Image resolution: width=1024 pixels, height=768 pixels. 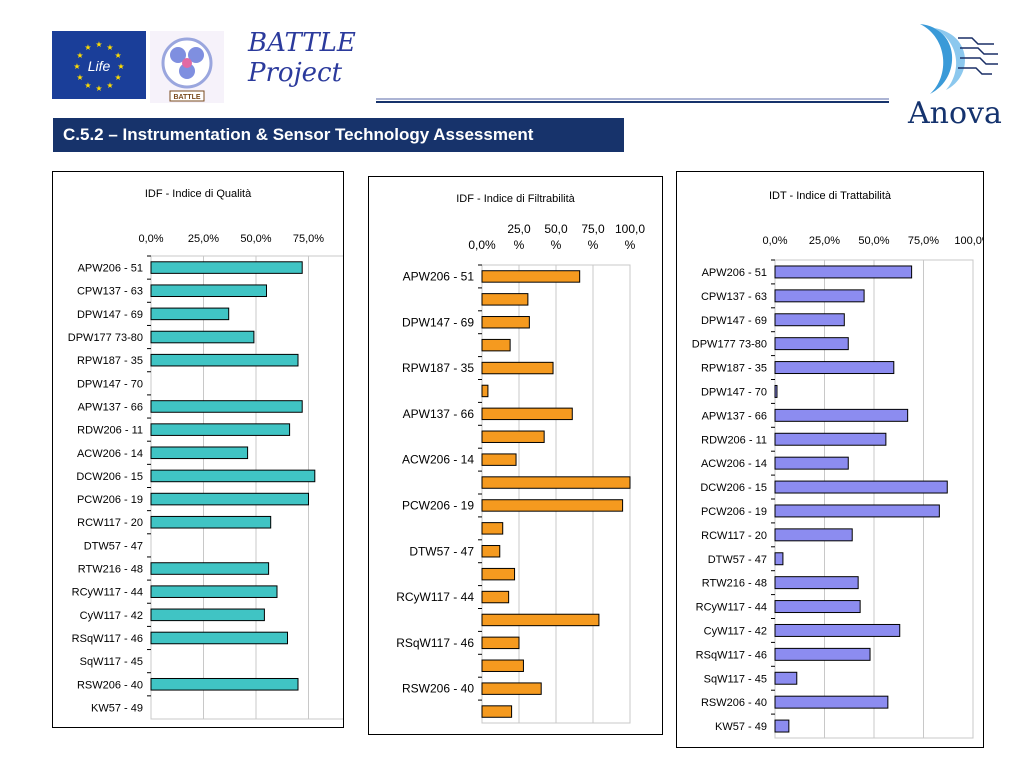 I want to click on x-tick-label: 75,0%, so click(x=923, y=241).